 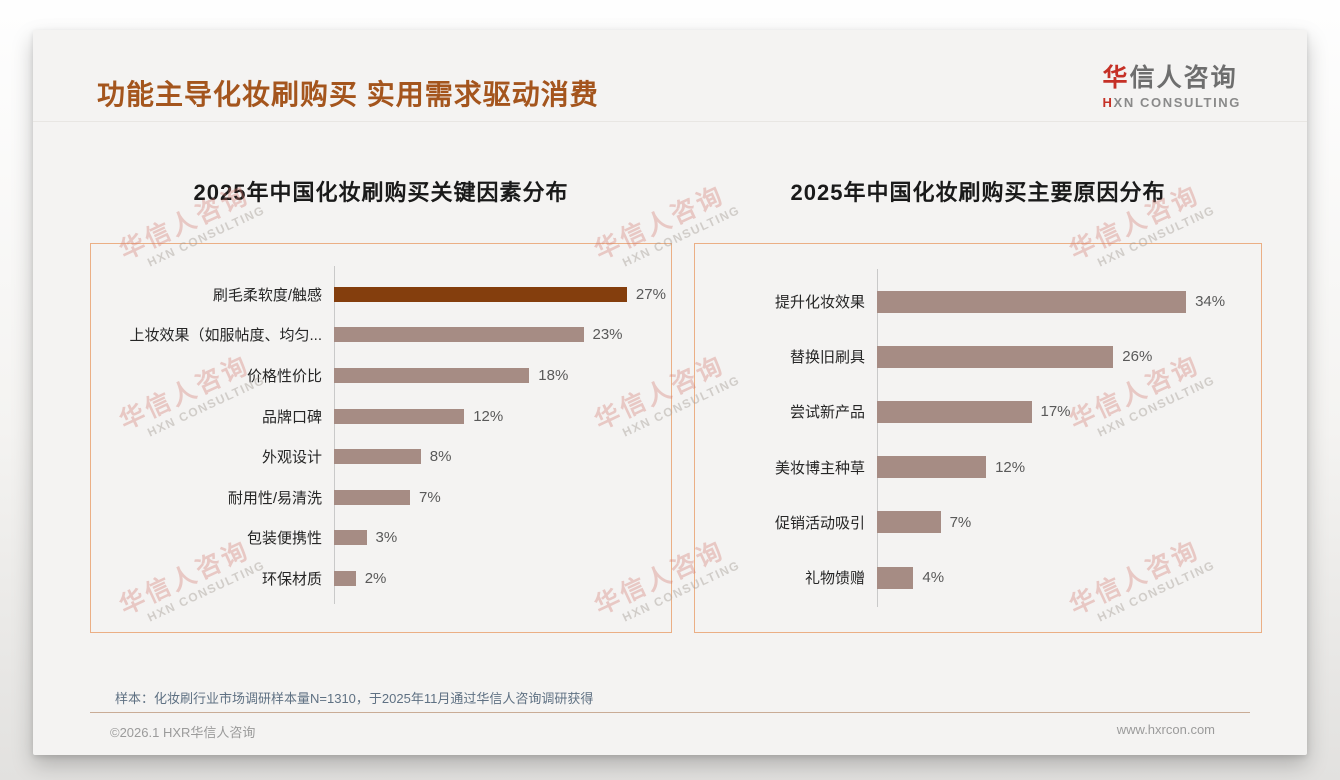 I want to click on bar-category-label: 提升化妆效果, so click(x=819, y=303).